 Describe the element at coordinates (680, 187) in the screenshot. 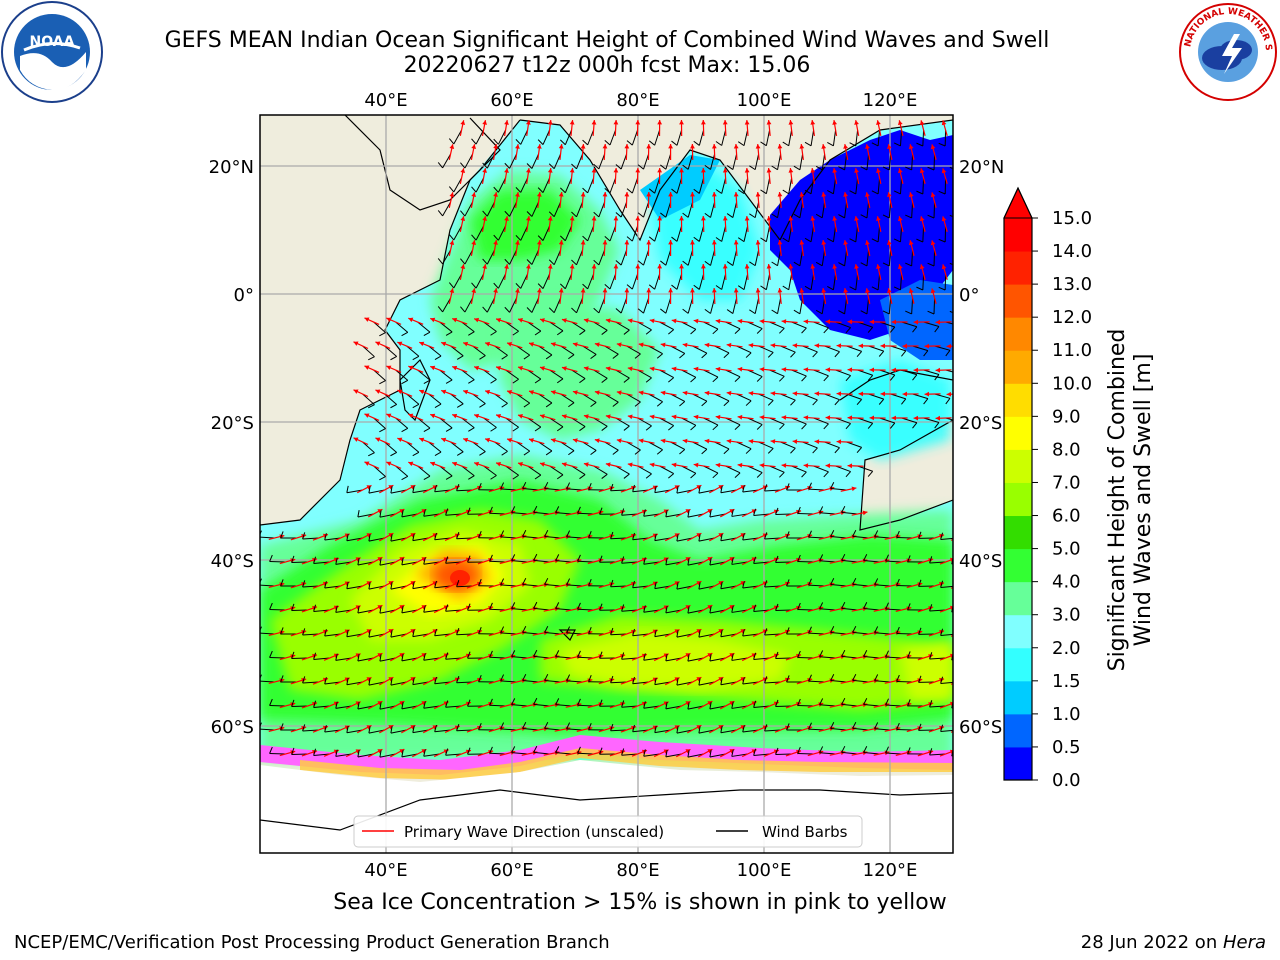

I see `wave-zone-shelf` at that location.